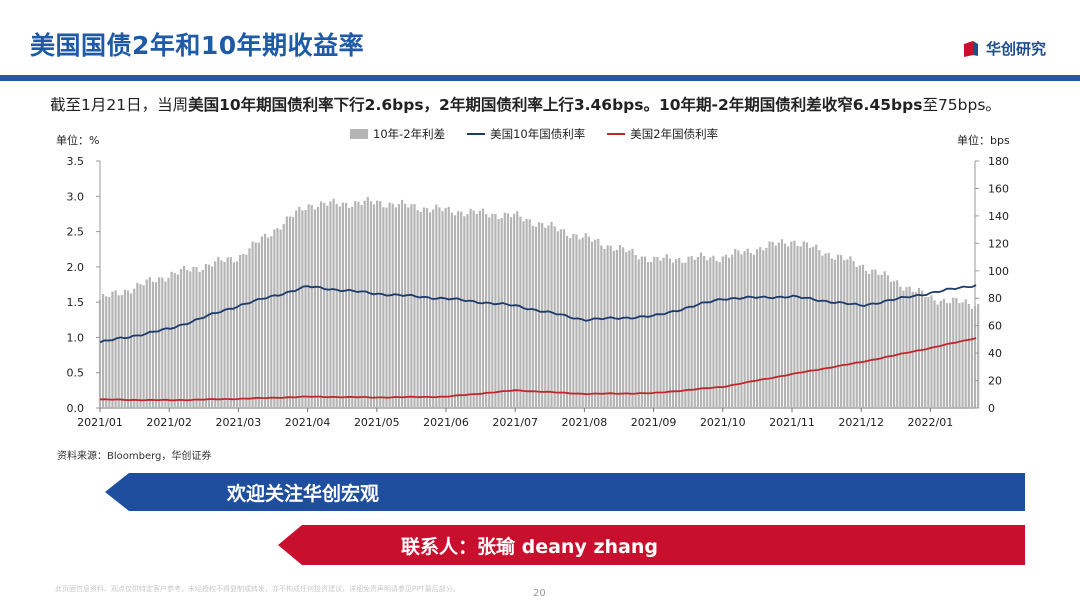  What do you see at coordinates (76, 267) in the screenshot?
I see `left-tick-label: 2.0` at bounding box center [76, 267].